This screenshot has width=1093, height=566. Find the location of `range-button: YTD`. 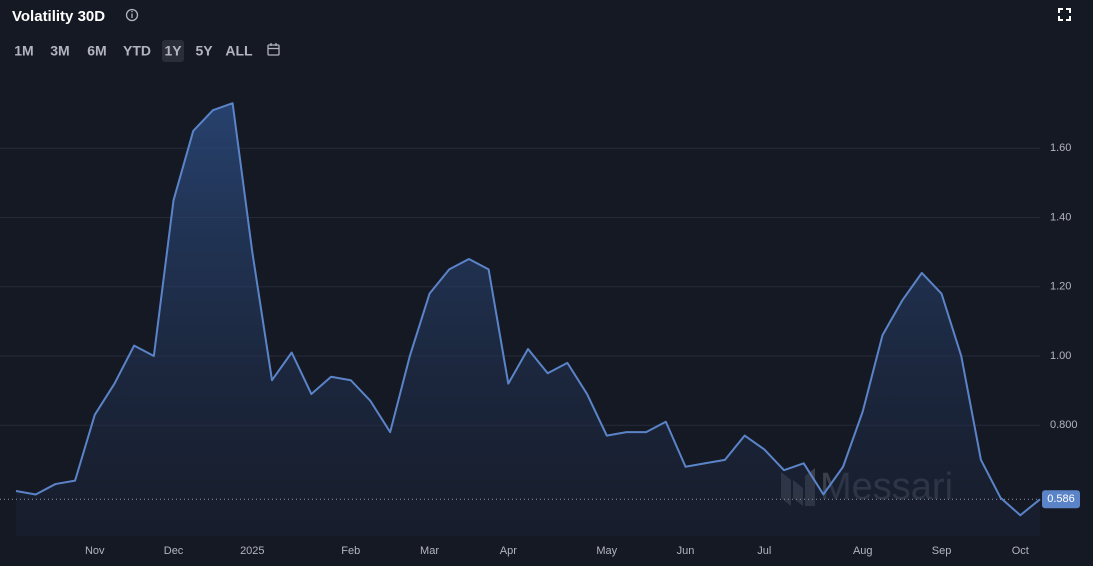

range-button: YTD is located at coordinates (137, 51).